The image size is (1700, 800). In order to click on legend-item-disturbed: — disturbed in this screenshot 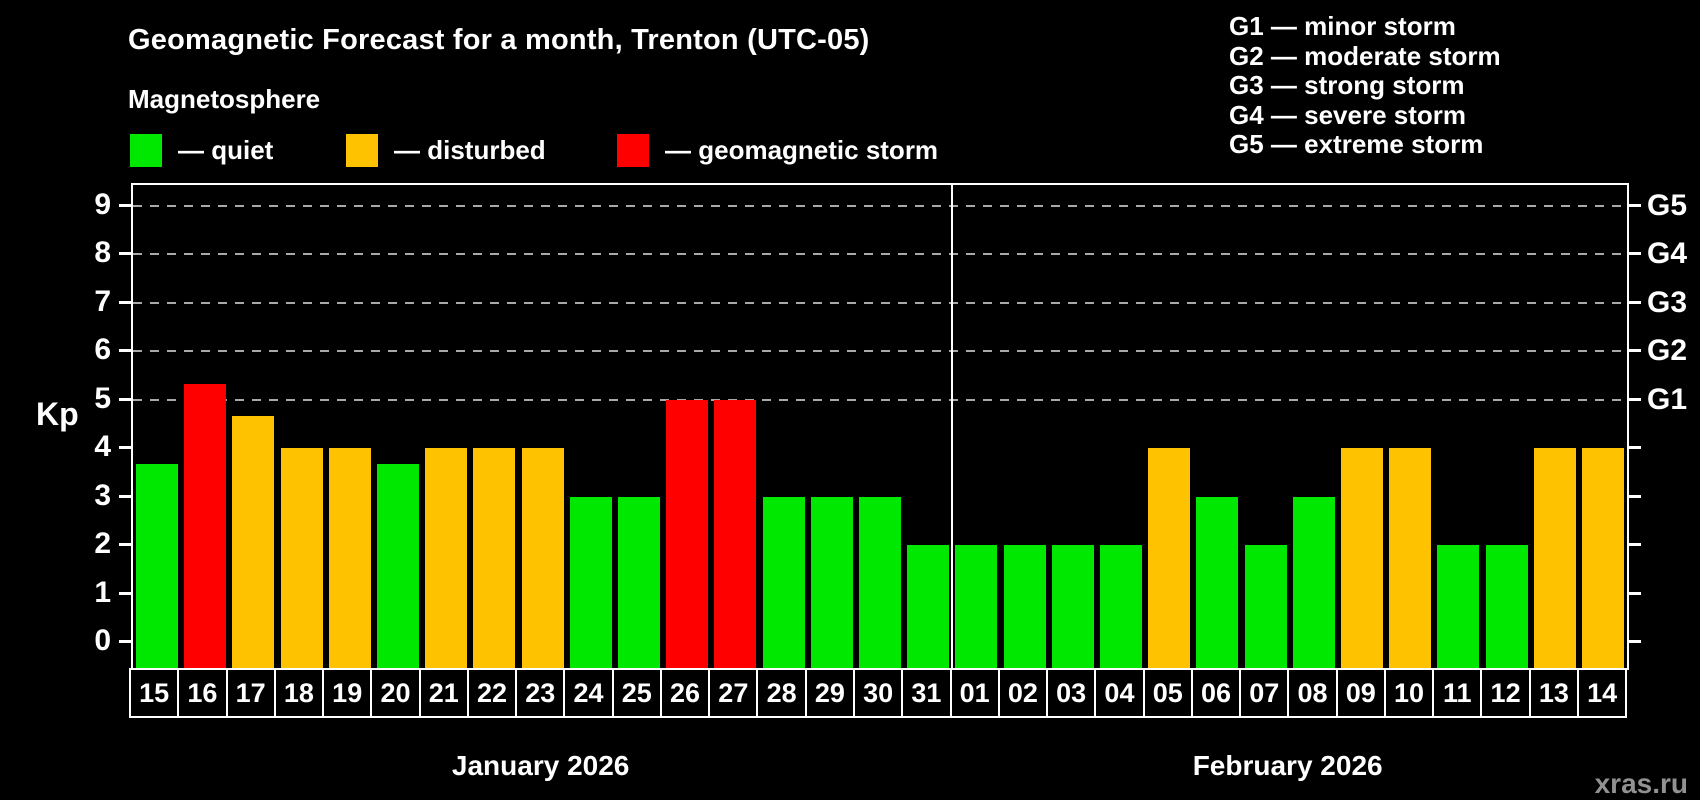, I will do `click(446, 150)`.